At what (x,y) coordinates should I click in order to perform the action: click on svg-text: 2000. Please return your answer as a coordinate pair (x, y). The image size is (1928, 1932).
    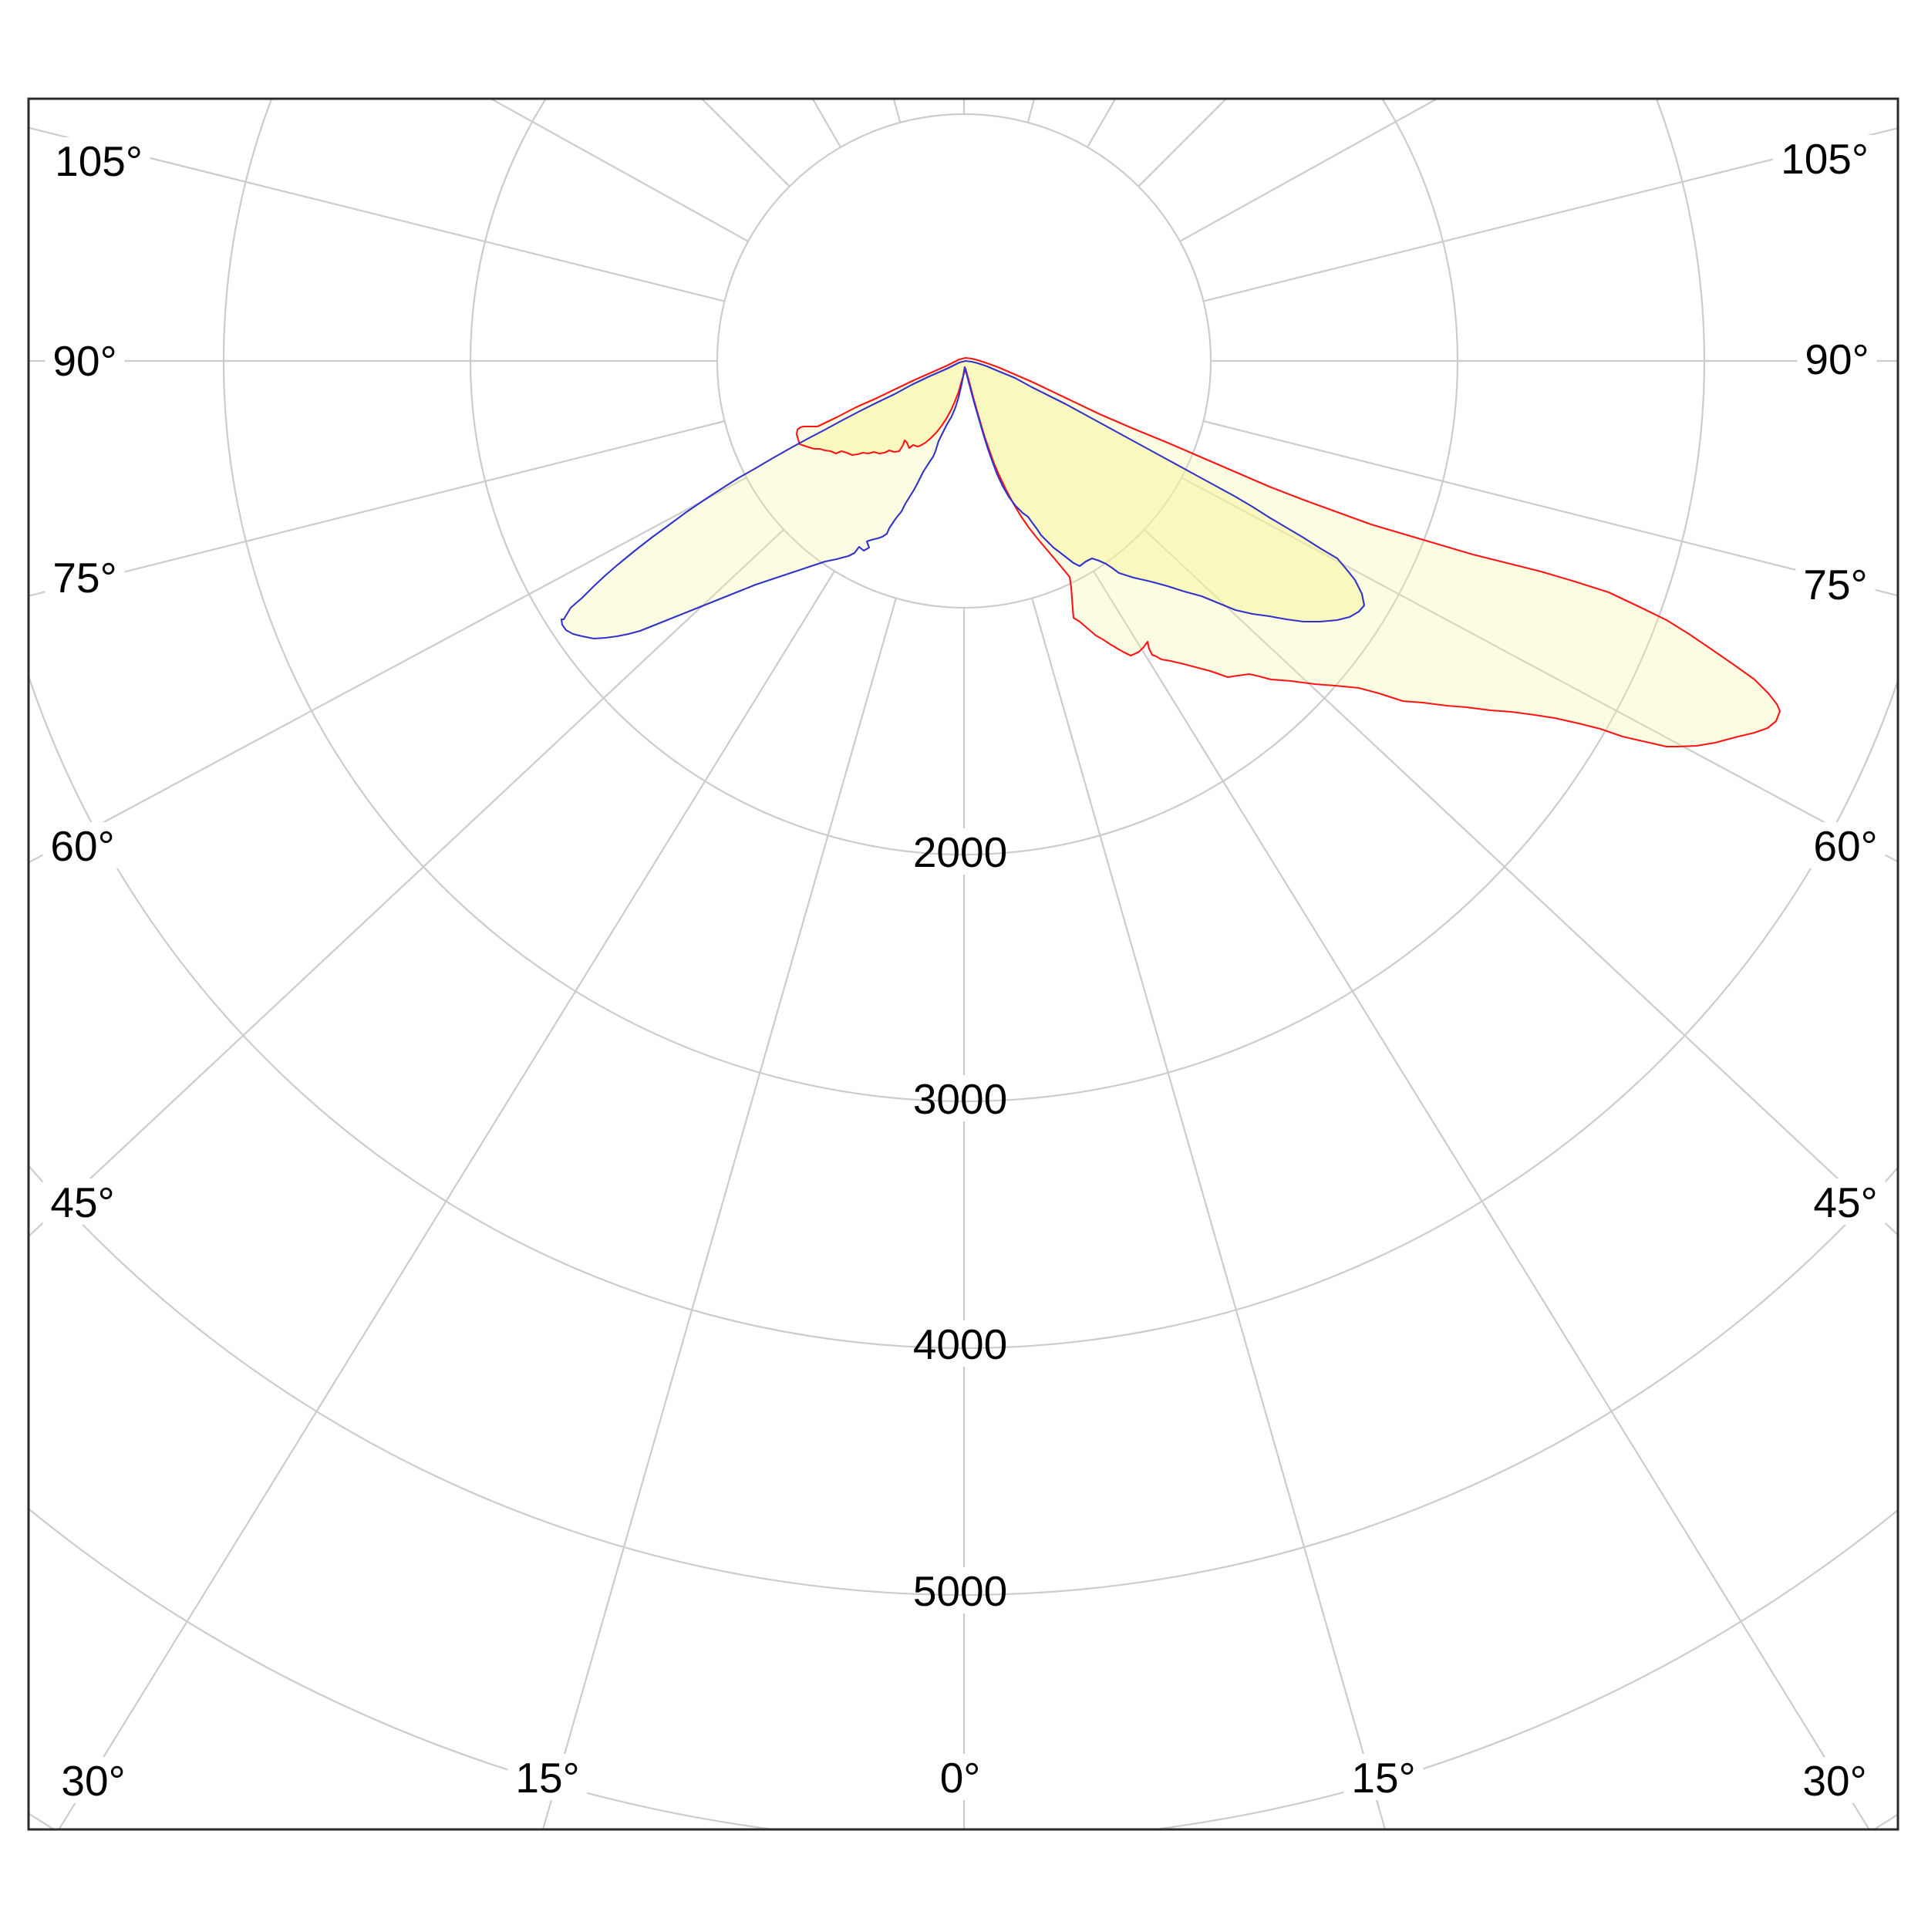
    Looking at the image, I should click on (960, 852).